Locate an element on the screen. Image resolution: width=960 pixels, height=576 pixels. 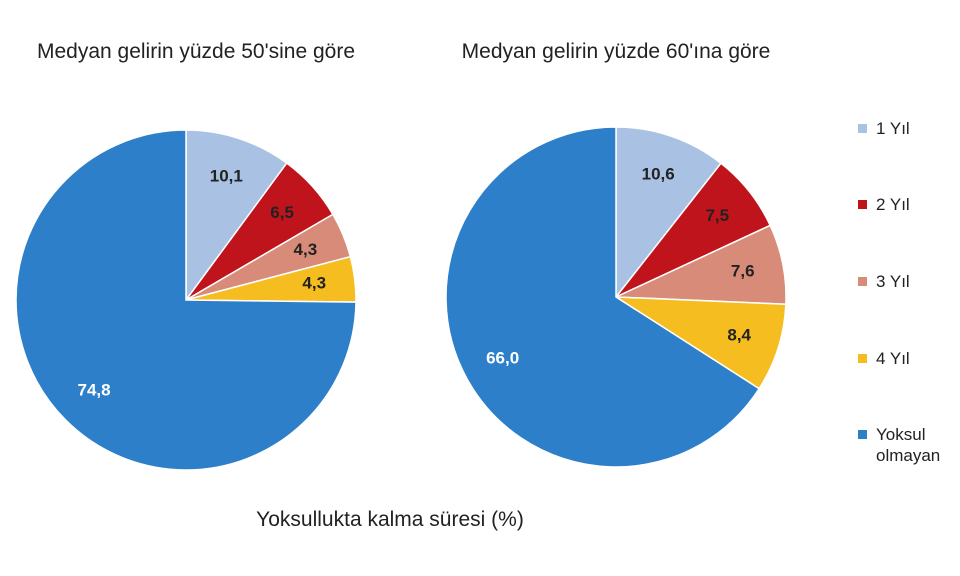
chart-title: Medyan gelirin yüzde 50'sine göre is located at coordinates (196, 51).